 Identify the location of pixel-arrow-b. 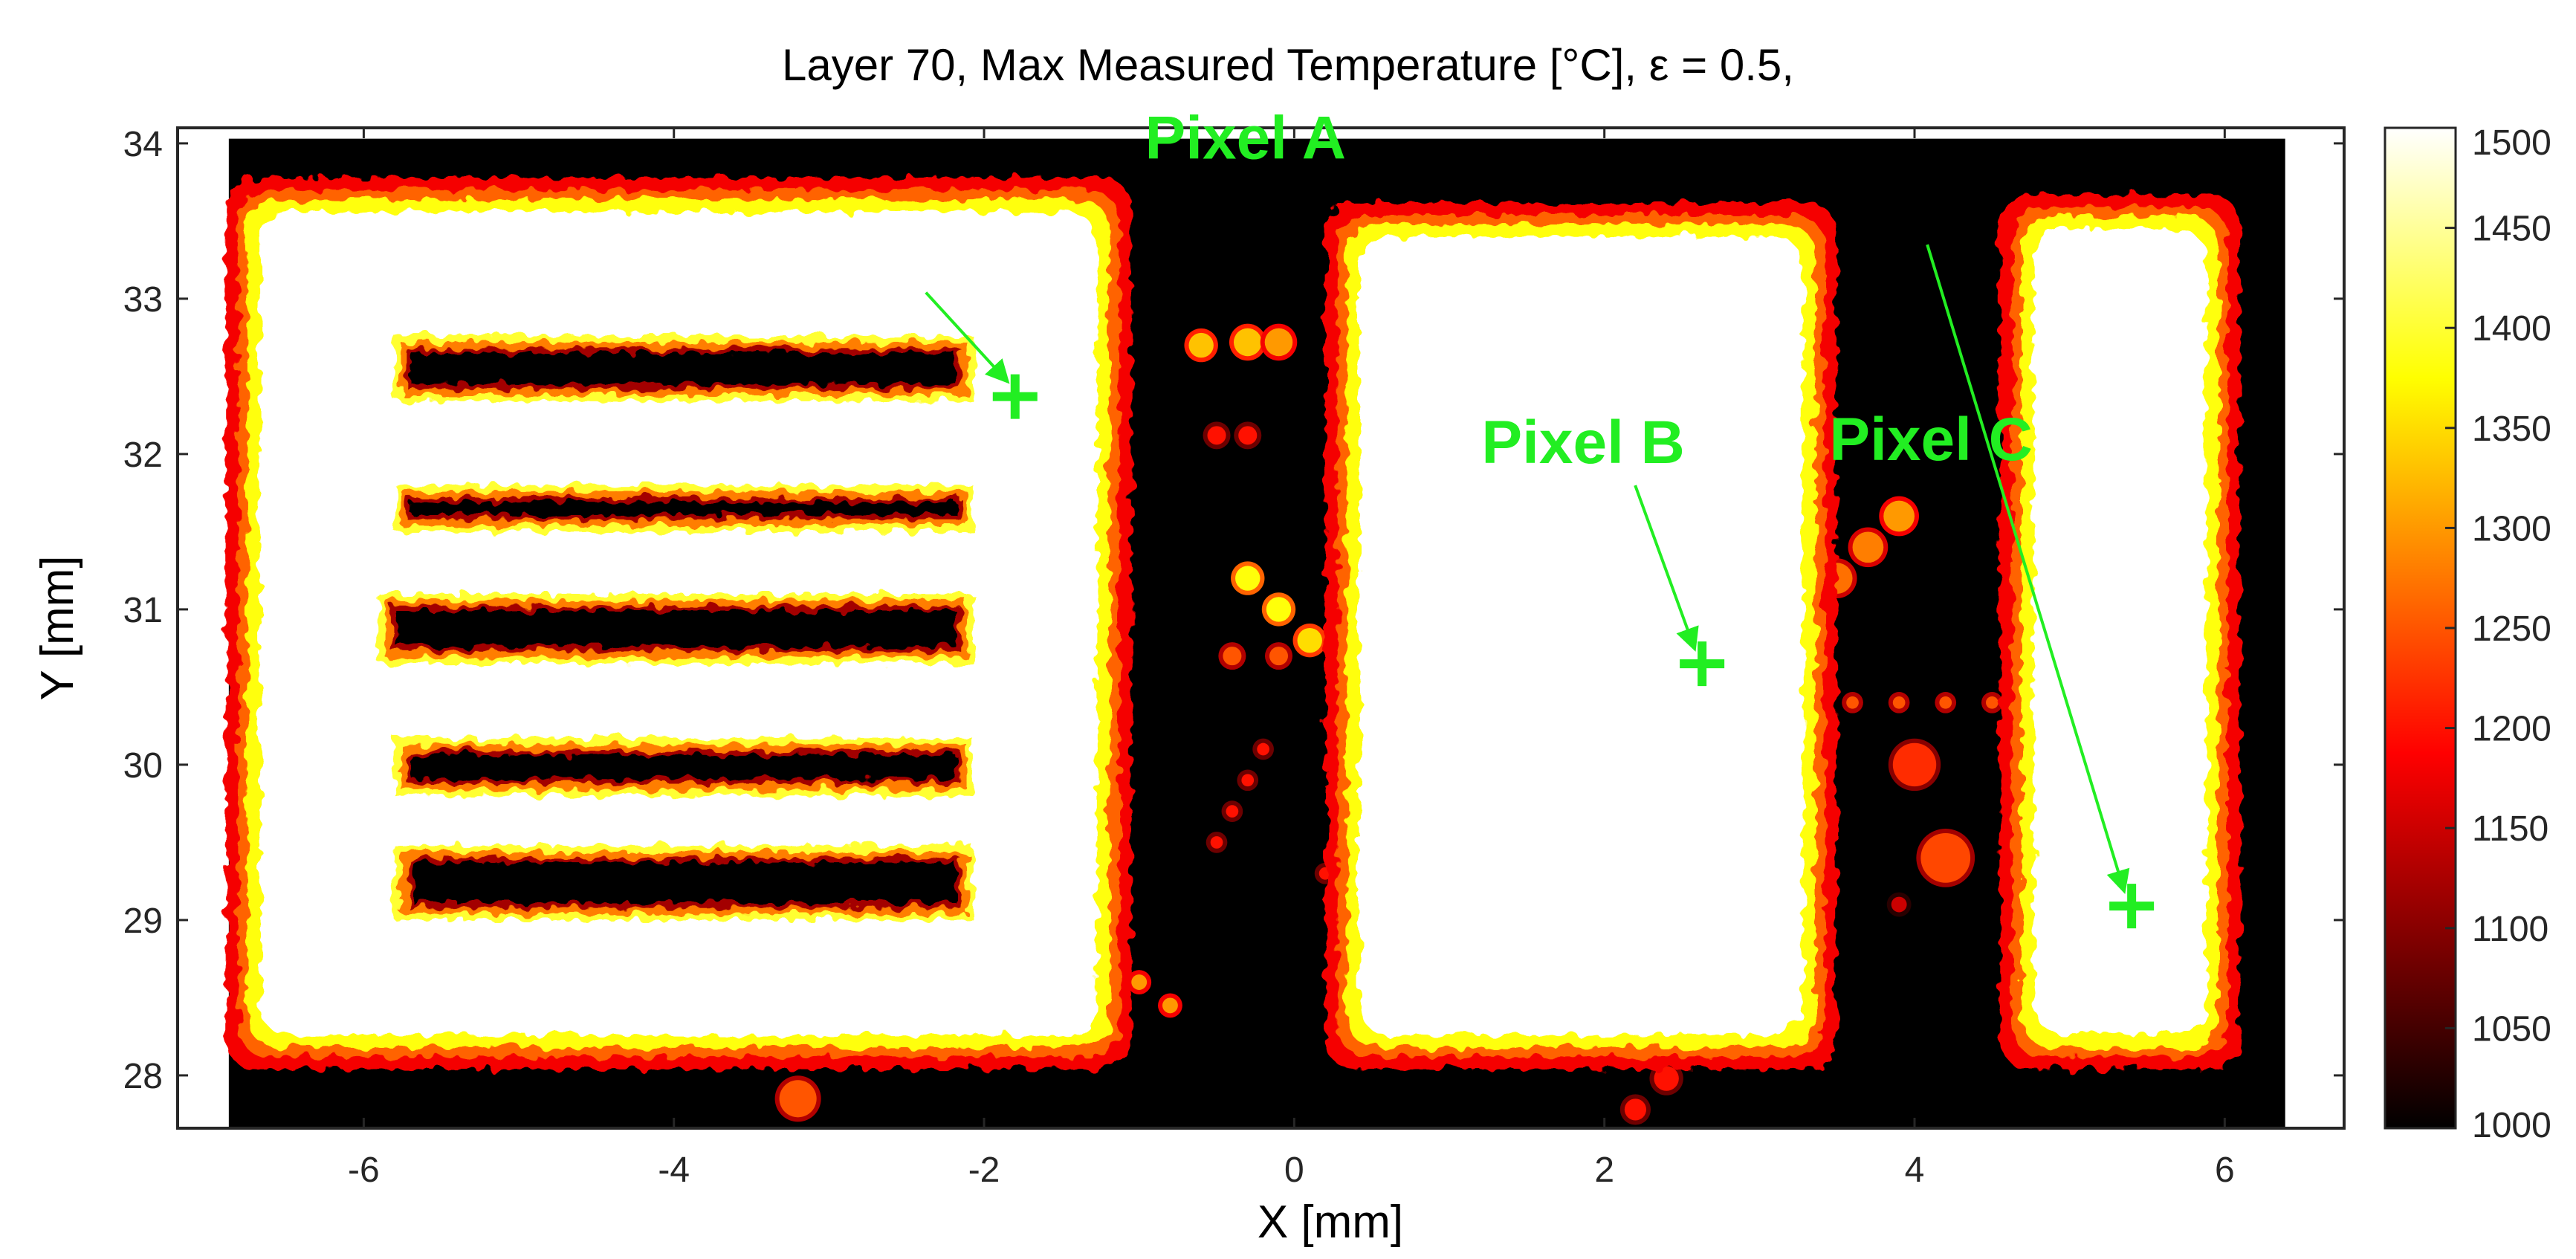
(1666, 568).